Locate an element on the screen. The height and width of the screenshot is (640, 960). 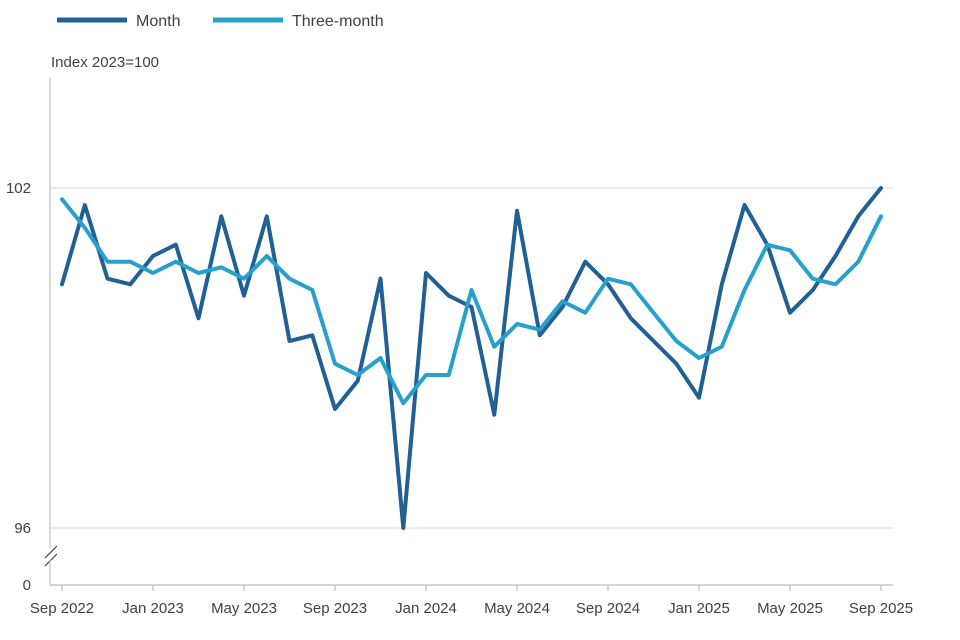
x-tick-label: May 2024 is located at coordinates (517, 608).